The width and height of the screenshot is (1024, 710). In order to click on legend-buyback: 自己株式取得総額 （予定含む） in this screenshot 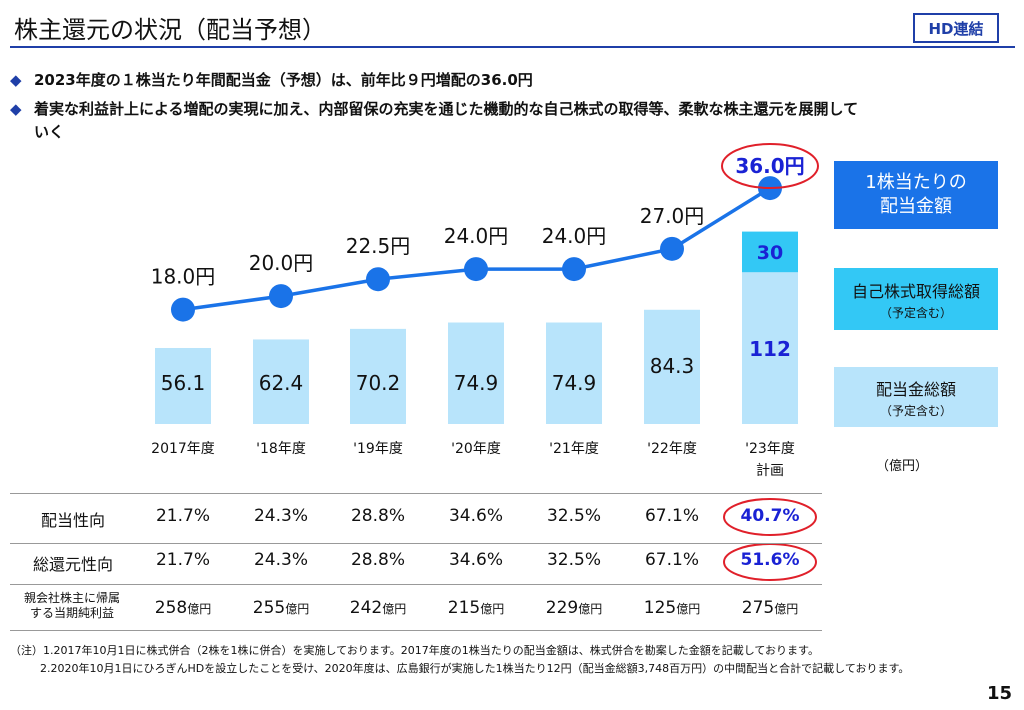, I will do `click(916, 299)`.